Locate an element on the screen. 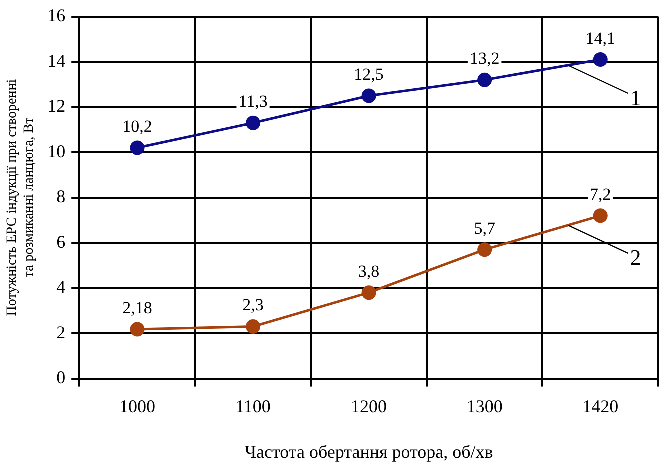  data-label: 2,3 is located at coordinates (253, 305).